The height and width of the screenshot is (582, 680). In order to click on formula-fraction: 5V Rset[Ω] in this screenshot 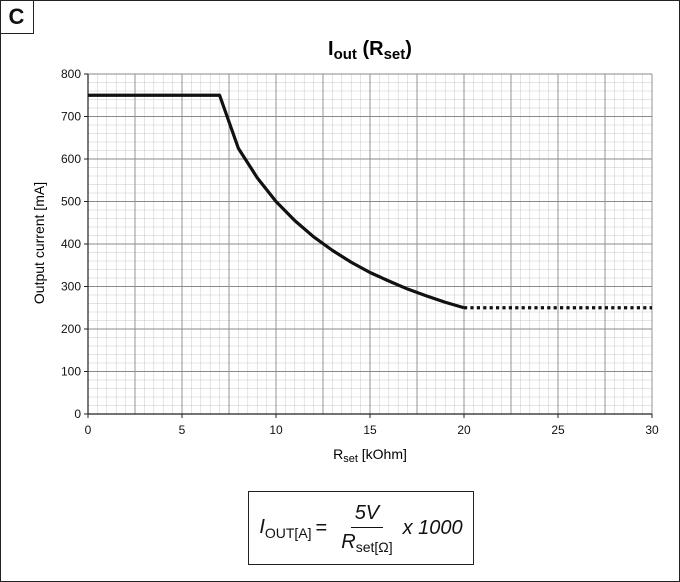, I will do `click(366, 528)`.